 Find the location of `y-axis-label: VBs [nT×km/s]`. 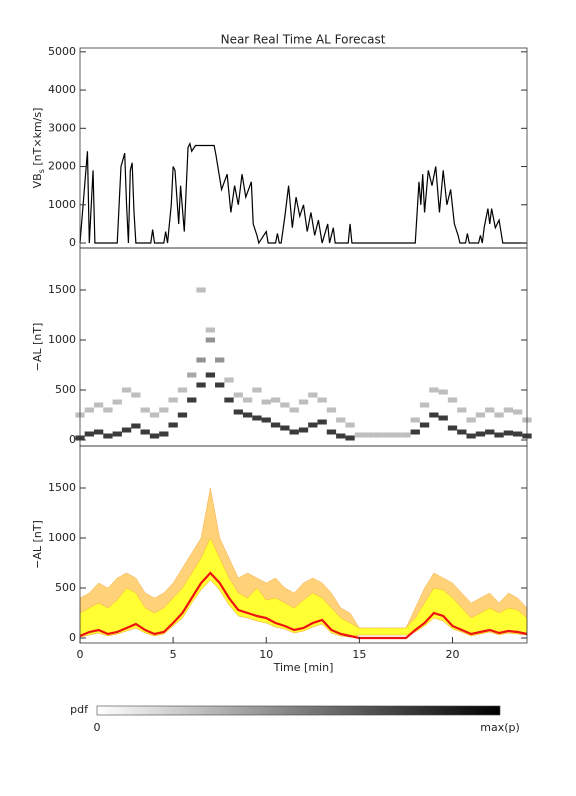

y-axis-label: VBs [nT×km/s] is located at coordinates (38, 148).